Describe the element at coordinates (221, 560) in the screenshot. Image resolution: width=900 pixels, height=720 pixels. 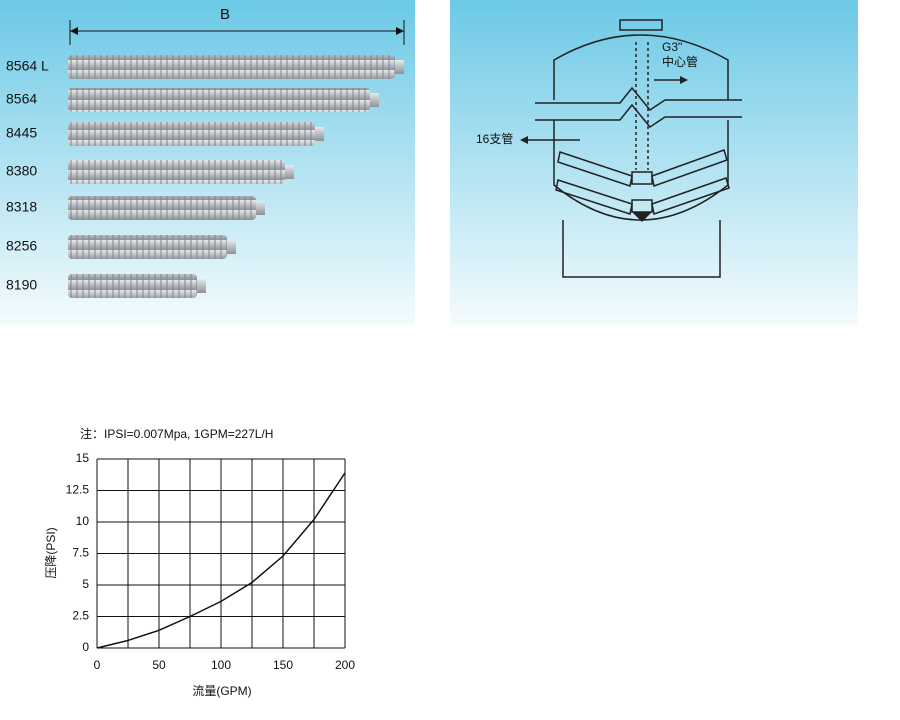
I see `data-line` at that location.